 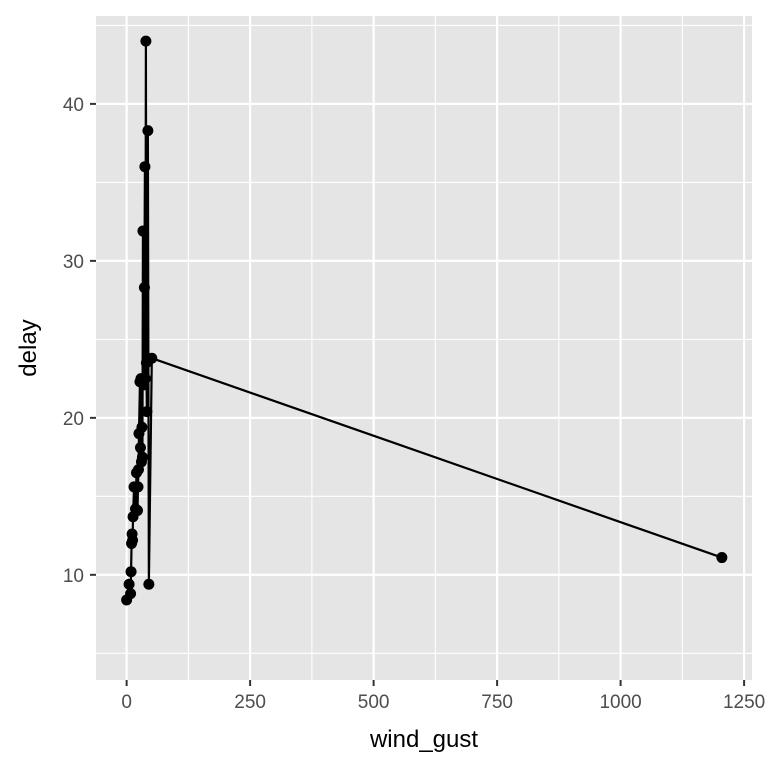 What do you see at coordinates (443, 696) in the screenshot?
I see `x-axis: 0 250 500 750 1000 1250` at bounding box center [443, 696].